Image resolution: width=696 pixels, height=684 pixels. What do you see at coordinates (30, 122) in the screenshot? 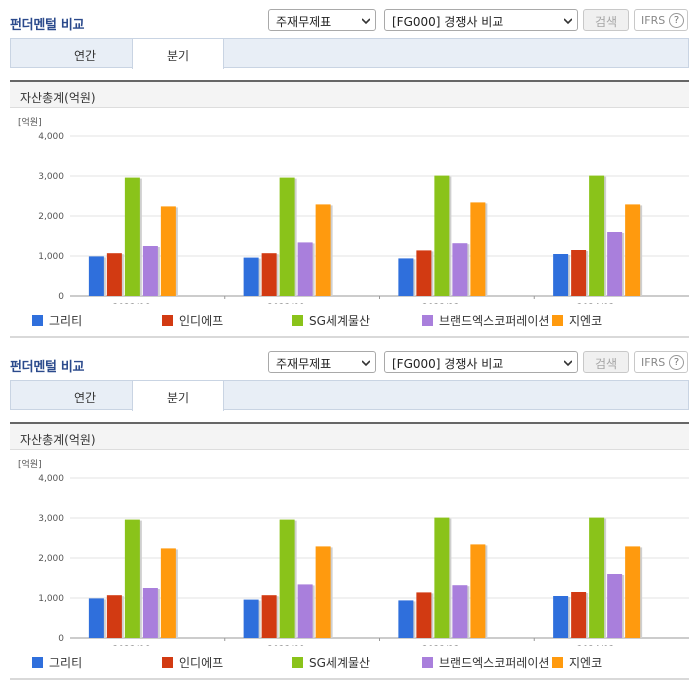
I see `unit-label: [억원]` at bounding box center [30, 122].